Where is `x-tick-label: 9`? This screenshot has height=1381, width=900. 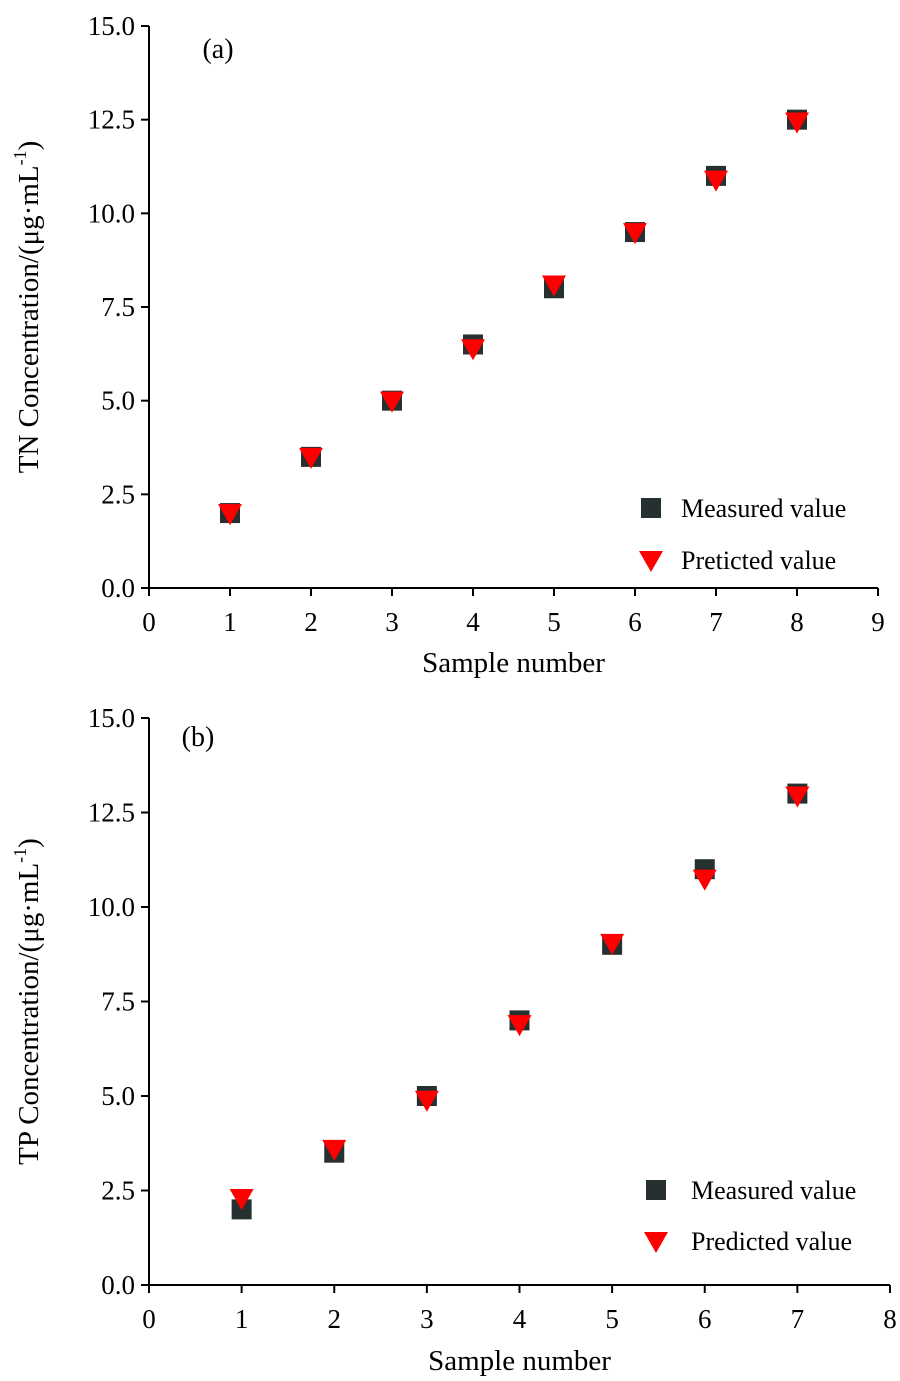
x-tick-label: 9 is located at coordinates (878, 622).